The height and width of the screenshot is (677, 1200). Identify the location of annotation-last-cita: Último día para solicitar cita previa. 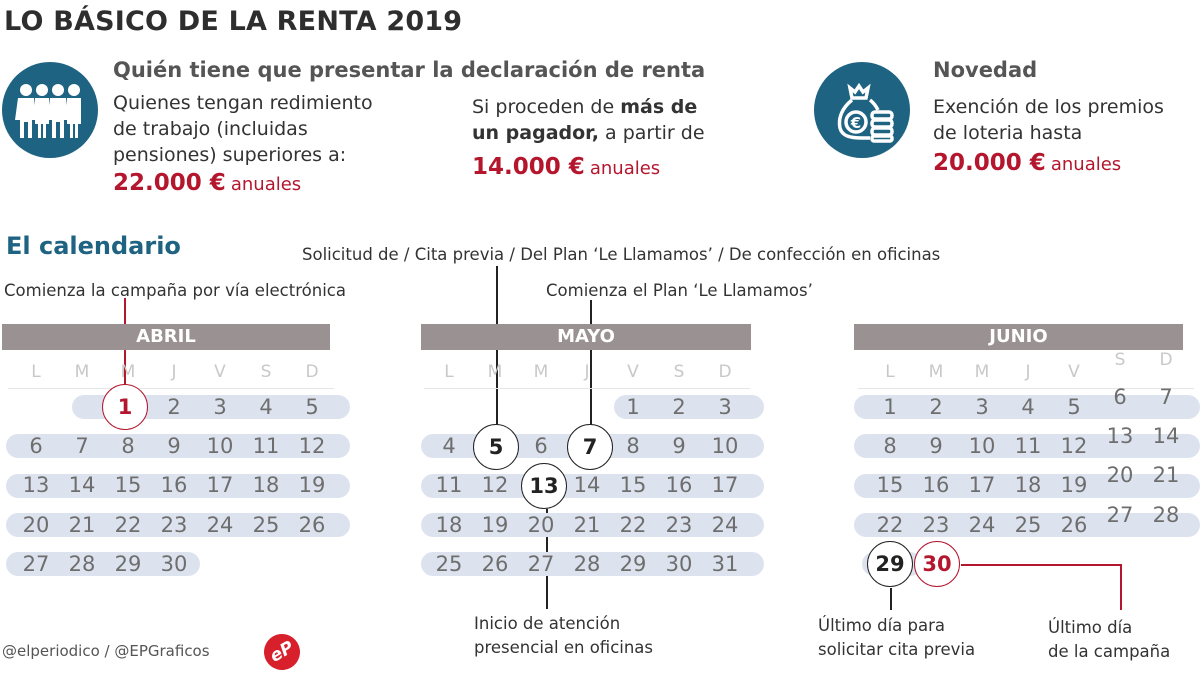
(896, 638).